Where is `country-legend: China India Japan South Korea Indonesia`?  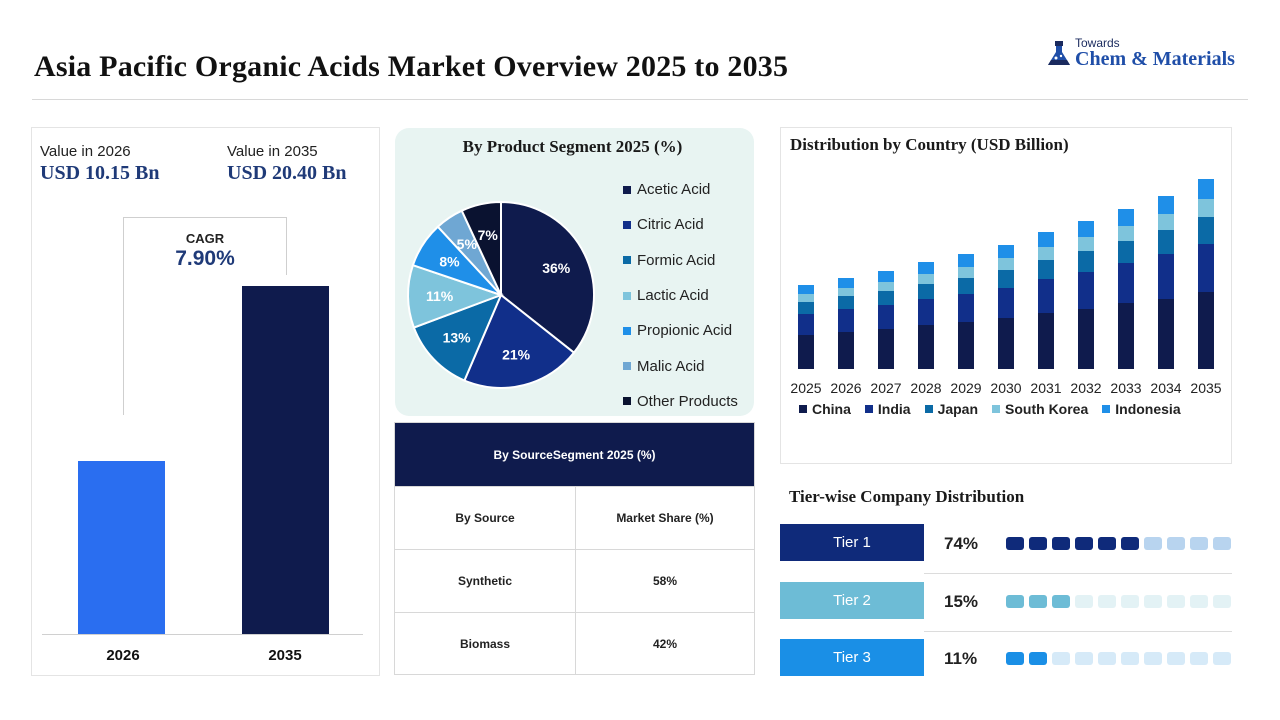 country-legend: China India Japan South Korea Indonesia is located at coordinates (990, 409).